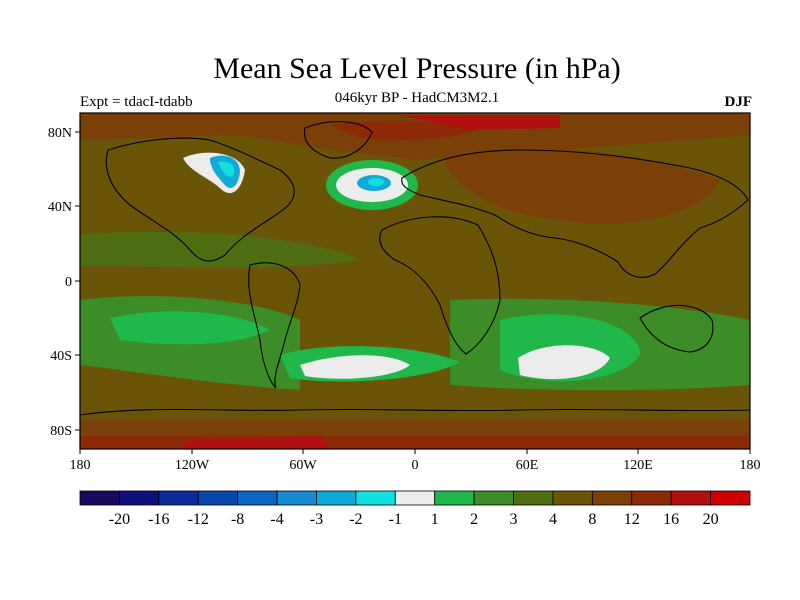 This screenshot has height=600, width=800. Describe the element at coordinates (237, 519) in the screenshot. I see `colorbar-label: -8` at that location.